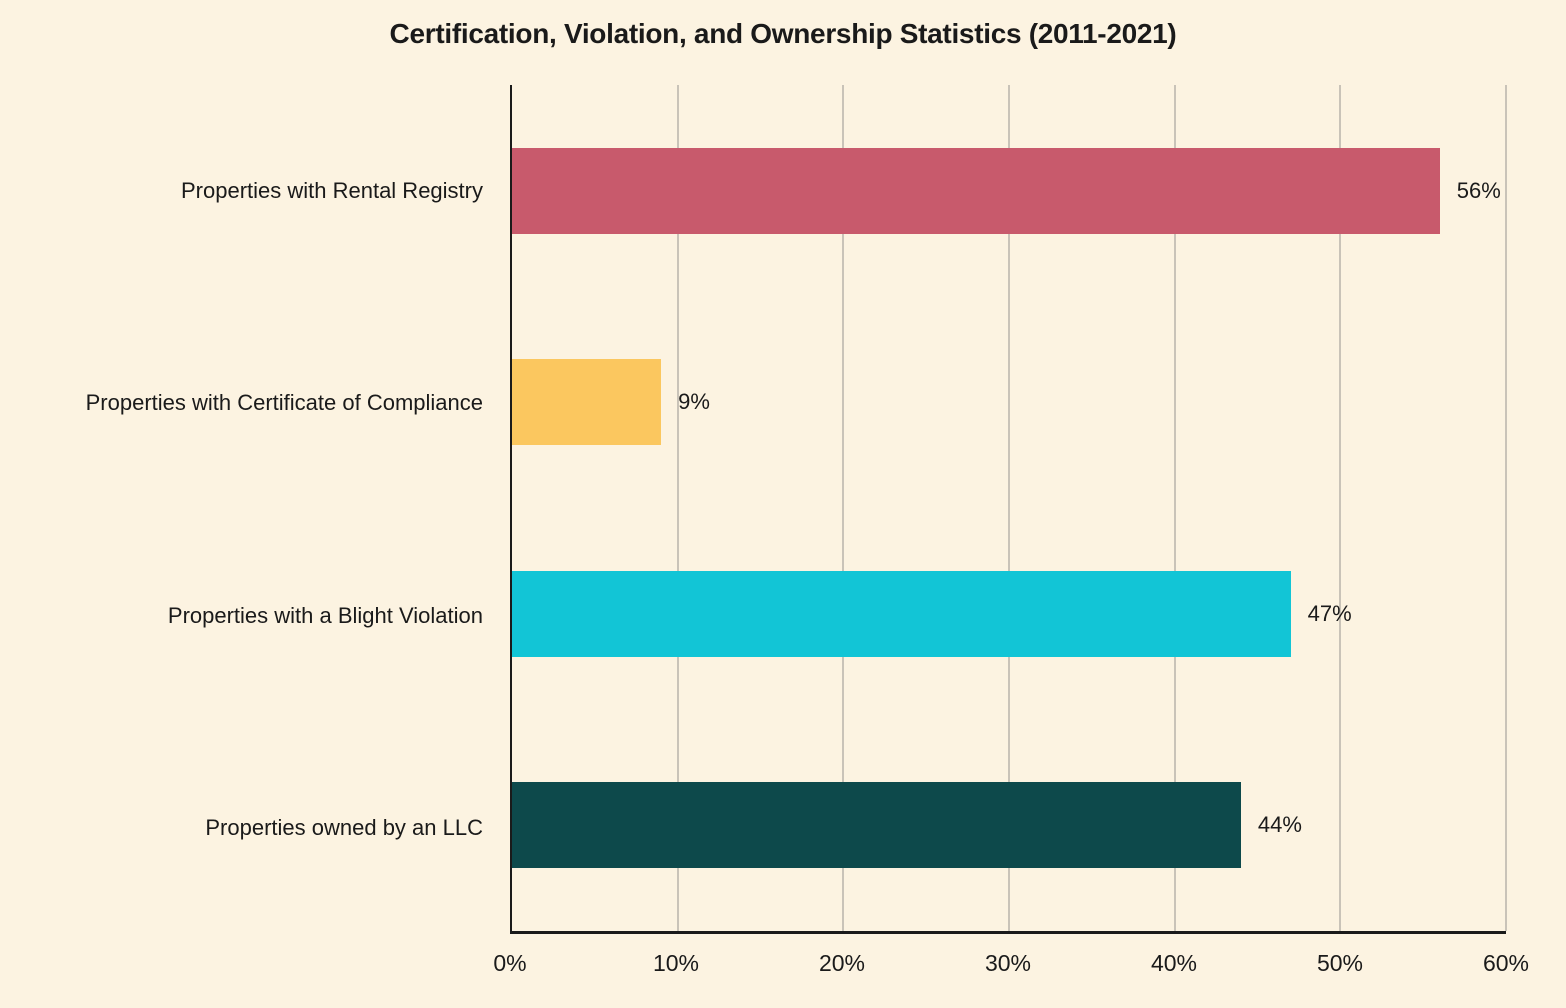 The height and width of the screenshot is (1008, 1566). I want to click on bar-row: 9%, so click(1009, 403).